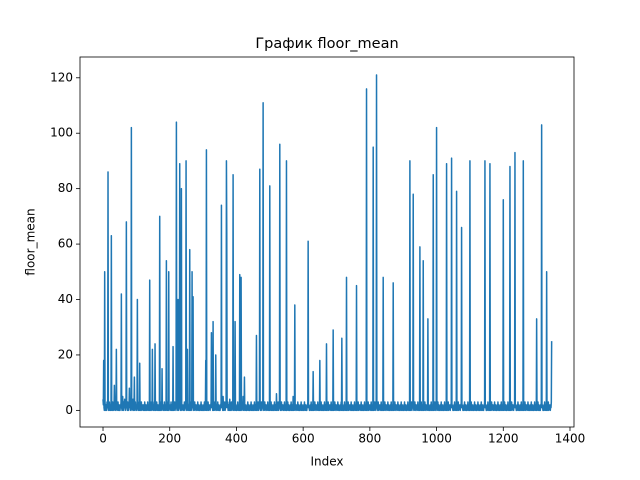 The width and height of the screenshot is (640, 480). I want to click on x-tick-label: 400, so click(236, 439).